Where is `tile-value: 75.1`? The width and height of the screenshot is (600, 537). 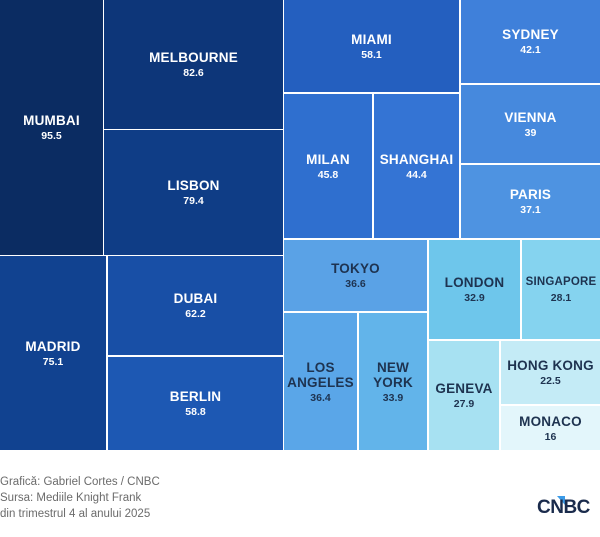
tile-value: 75.1 is located at coordinates (53, 361).